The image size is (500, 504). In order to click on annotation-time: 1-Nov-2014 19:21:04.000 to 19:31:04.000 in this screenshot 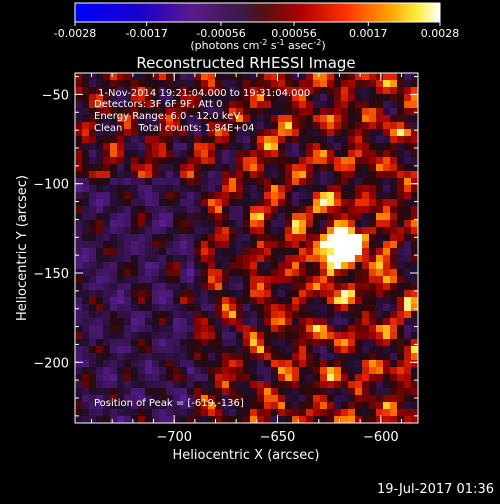, I will do `click(204, 93)`.